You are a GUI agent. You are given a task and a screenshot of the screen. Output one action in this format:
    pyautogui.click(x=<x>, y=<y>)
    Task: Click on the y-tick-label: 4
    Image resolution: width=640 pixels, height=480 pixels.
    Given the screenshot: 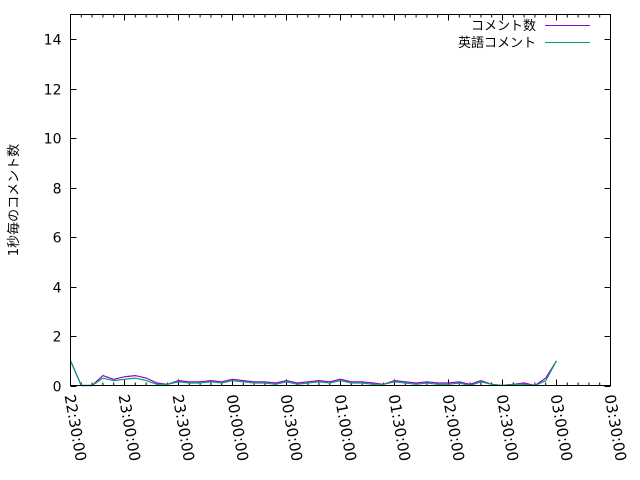 What is the action you would take?
    pyautogui.click(x=57, y=289)
    